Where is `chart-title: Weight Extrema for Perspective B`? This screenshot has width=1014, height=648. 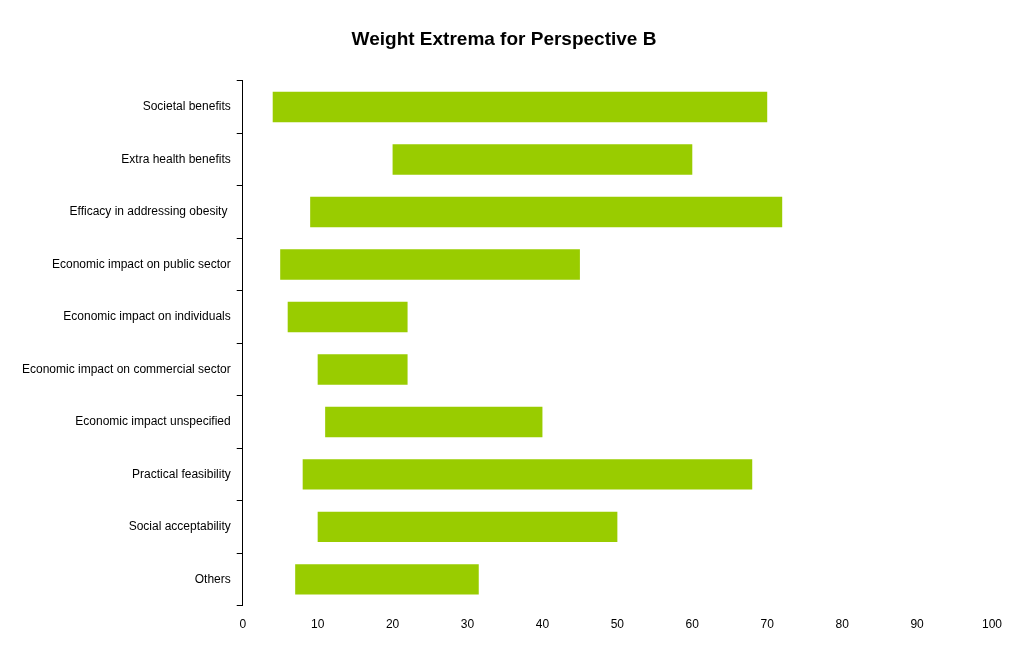 chart-title: Weight Extrema for Perspective B is located at coordinates (504, 38).